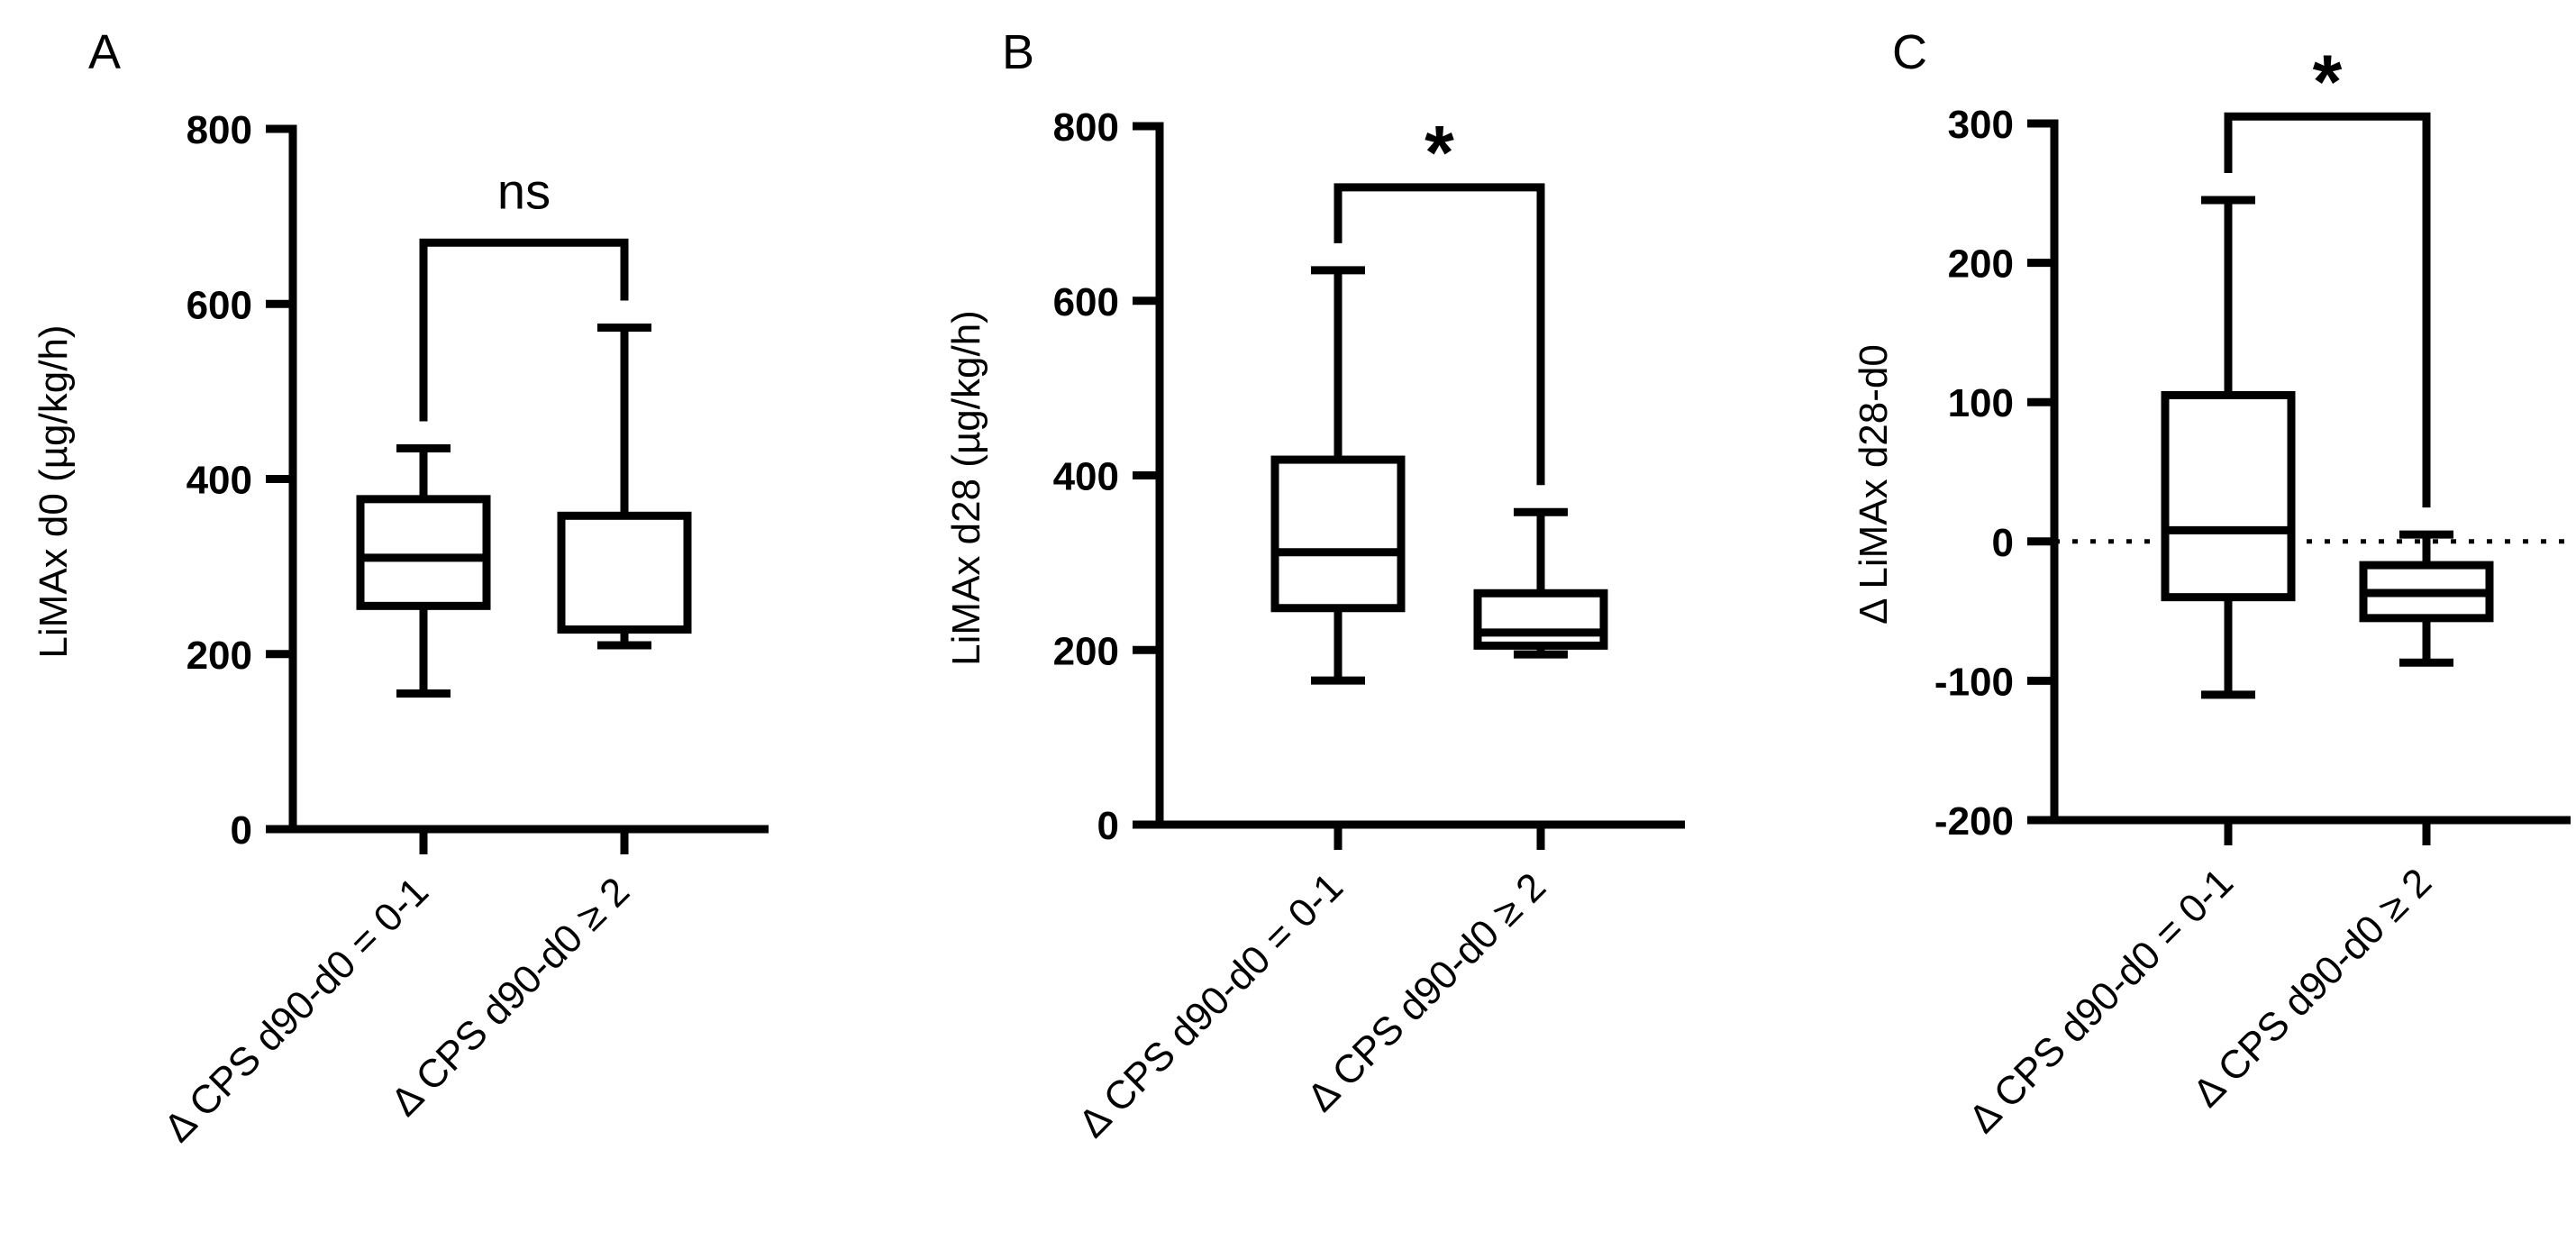 The width and height of the screenshot is (2576, 1250). I want to click on y-tick-label: 300, so click(1981, 125).